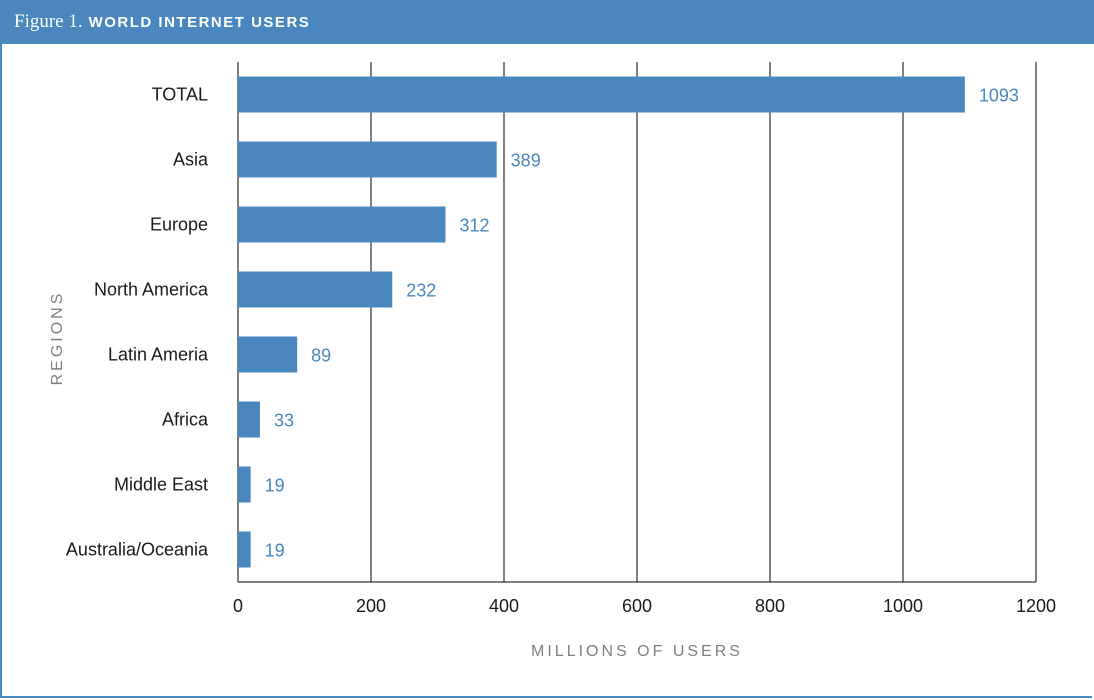 This screenshot has width=1094, height=700. What do you see at coordinates (185, 420) in the screenshot?
I see `category-label: Africa` at bounding box center [185, 420].